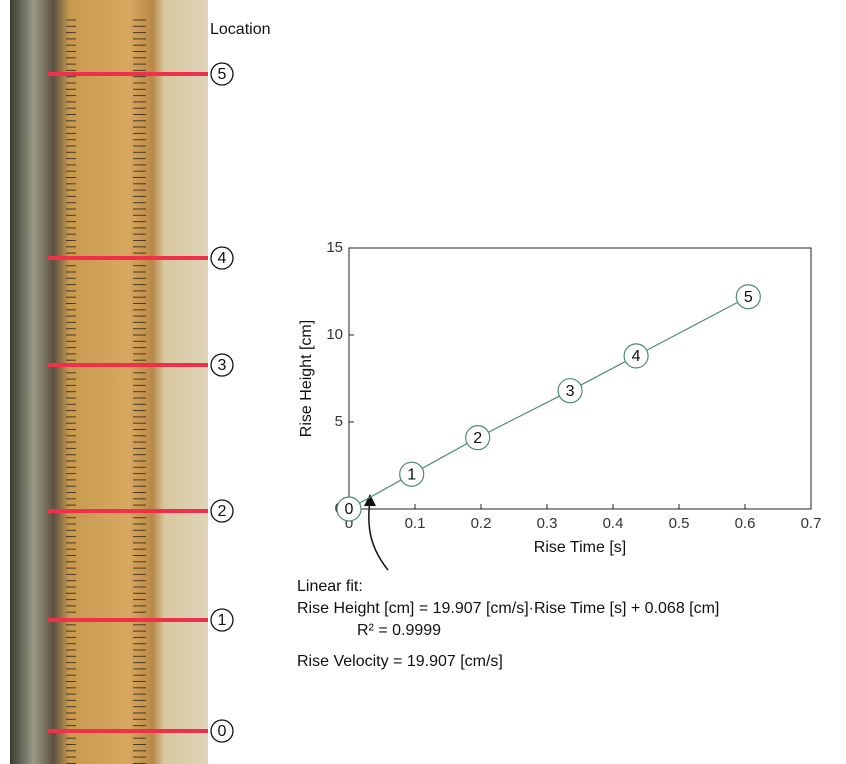 The width and height of the screenshot is (846, 764). Describe the element at coordinates (339, 421) in the screenshot. I see `y-tick-label: 5` at that location.